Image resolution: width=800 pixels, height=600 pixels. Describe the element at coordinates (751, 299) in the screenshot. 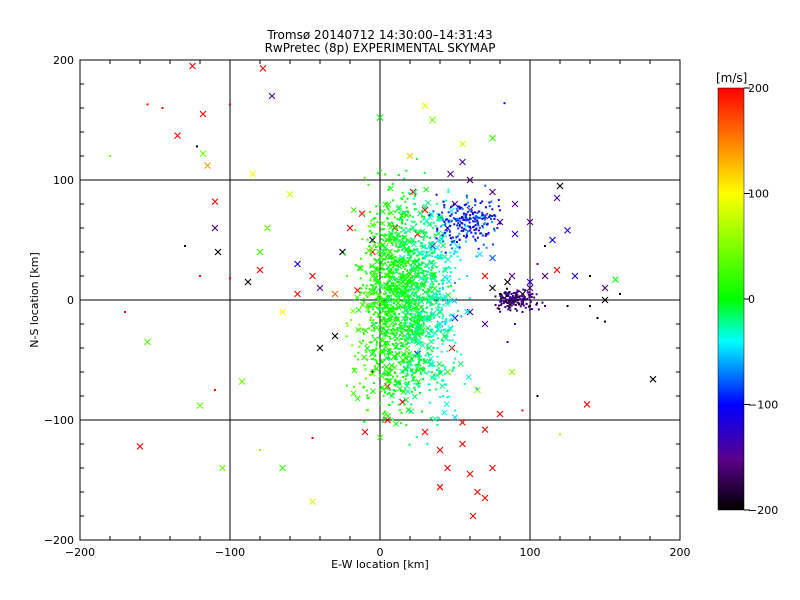

I see `colorbar-tick-label: 0` at that location.